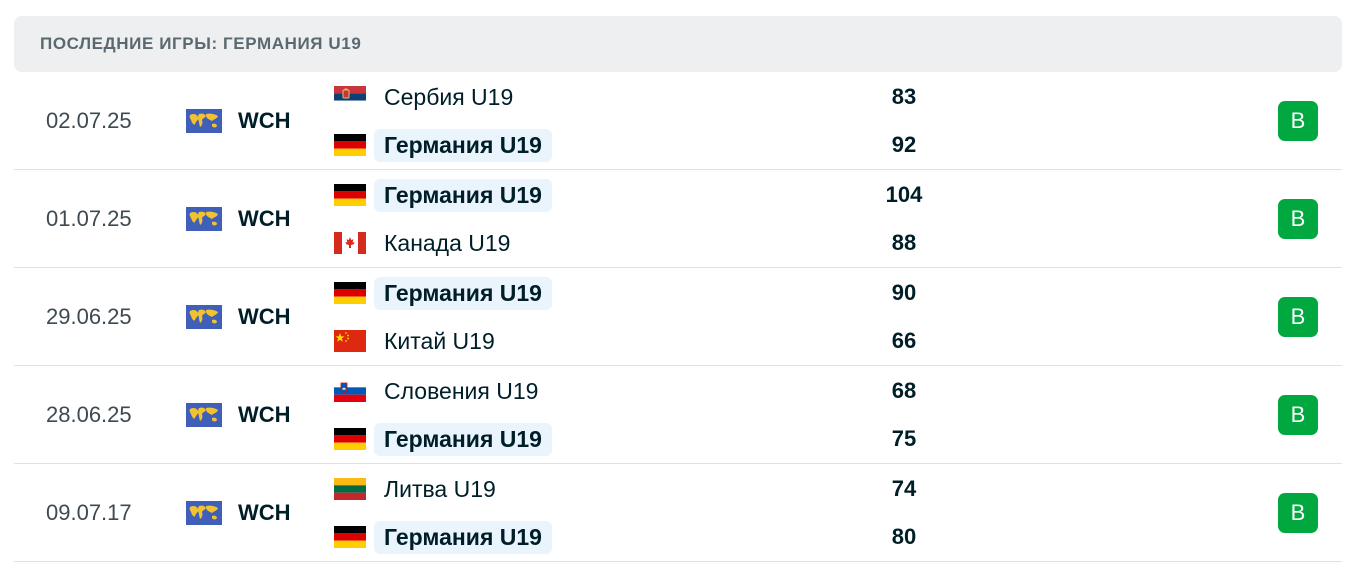 The height and width of the screenshot is (576, 1354). What do you see at coordinates (449, 96) in the screenshot?
I see `team-name: Сербия U19` at bounding box center [449, 96].